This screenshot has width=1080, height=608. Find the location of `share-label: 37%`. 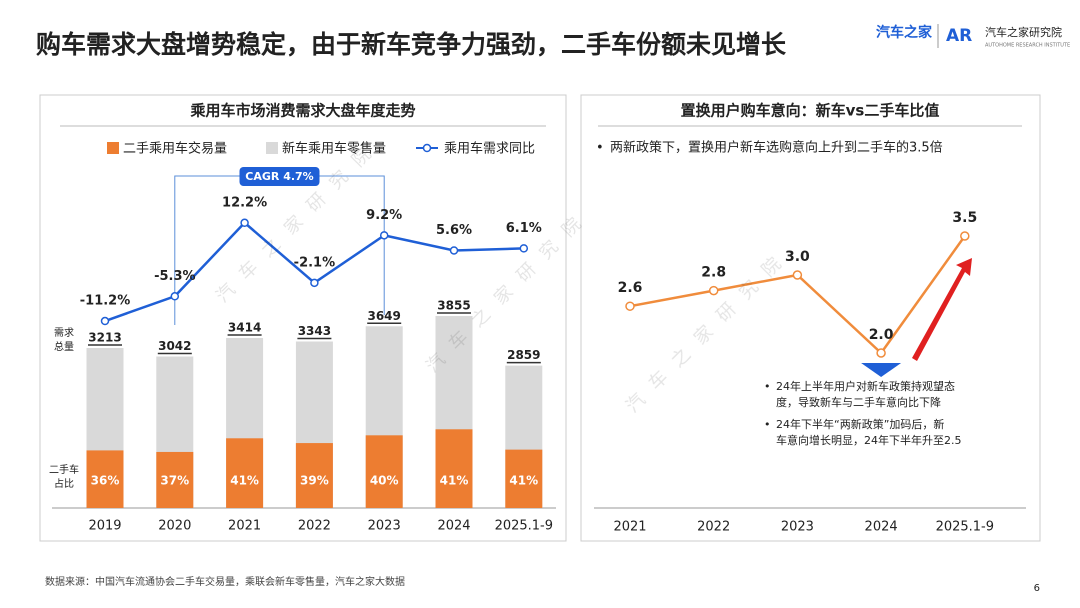

share-label: 37% is located at coordinates (174, 481).